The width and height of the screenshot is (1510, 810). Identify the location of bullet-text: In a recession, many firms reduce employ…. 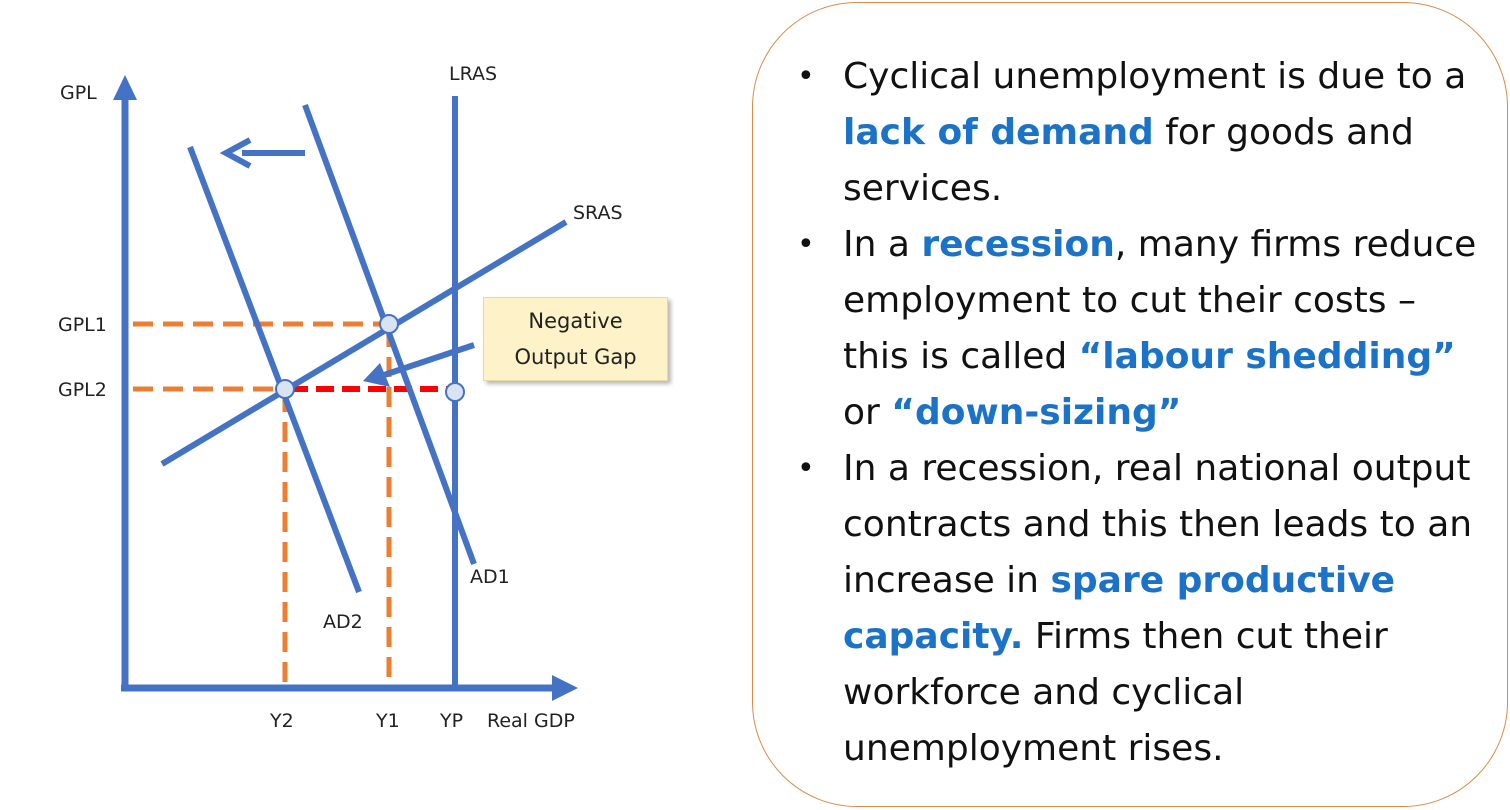
(1159, 328).